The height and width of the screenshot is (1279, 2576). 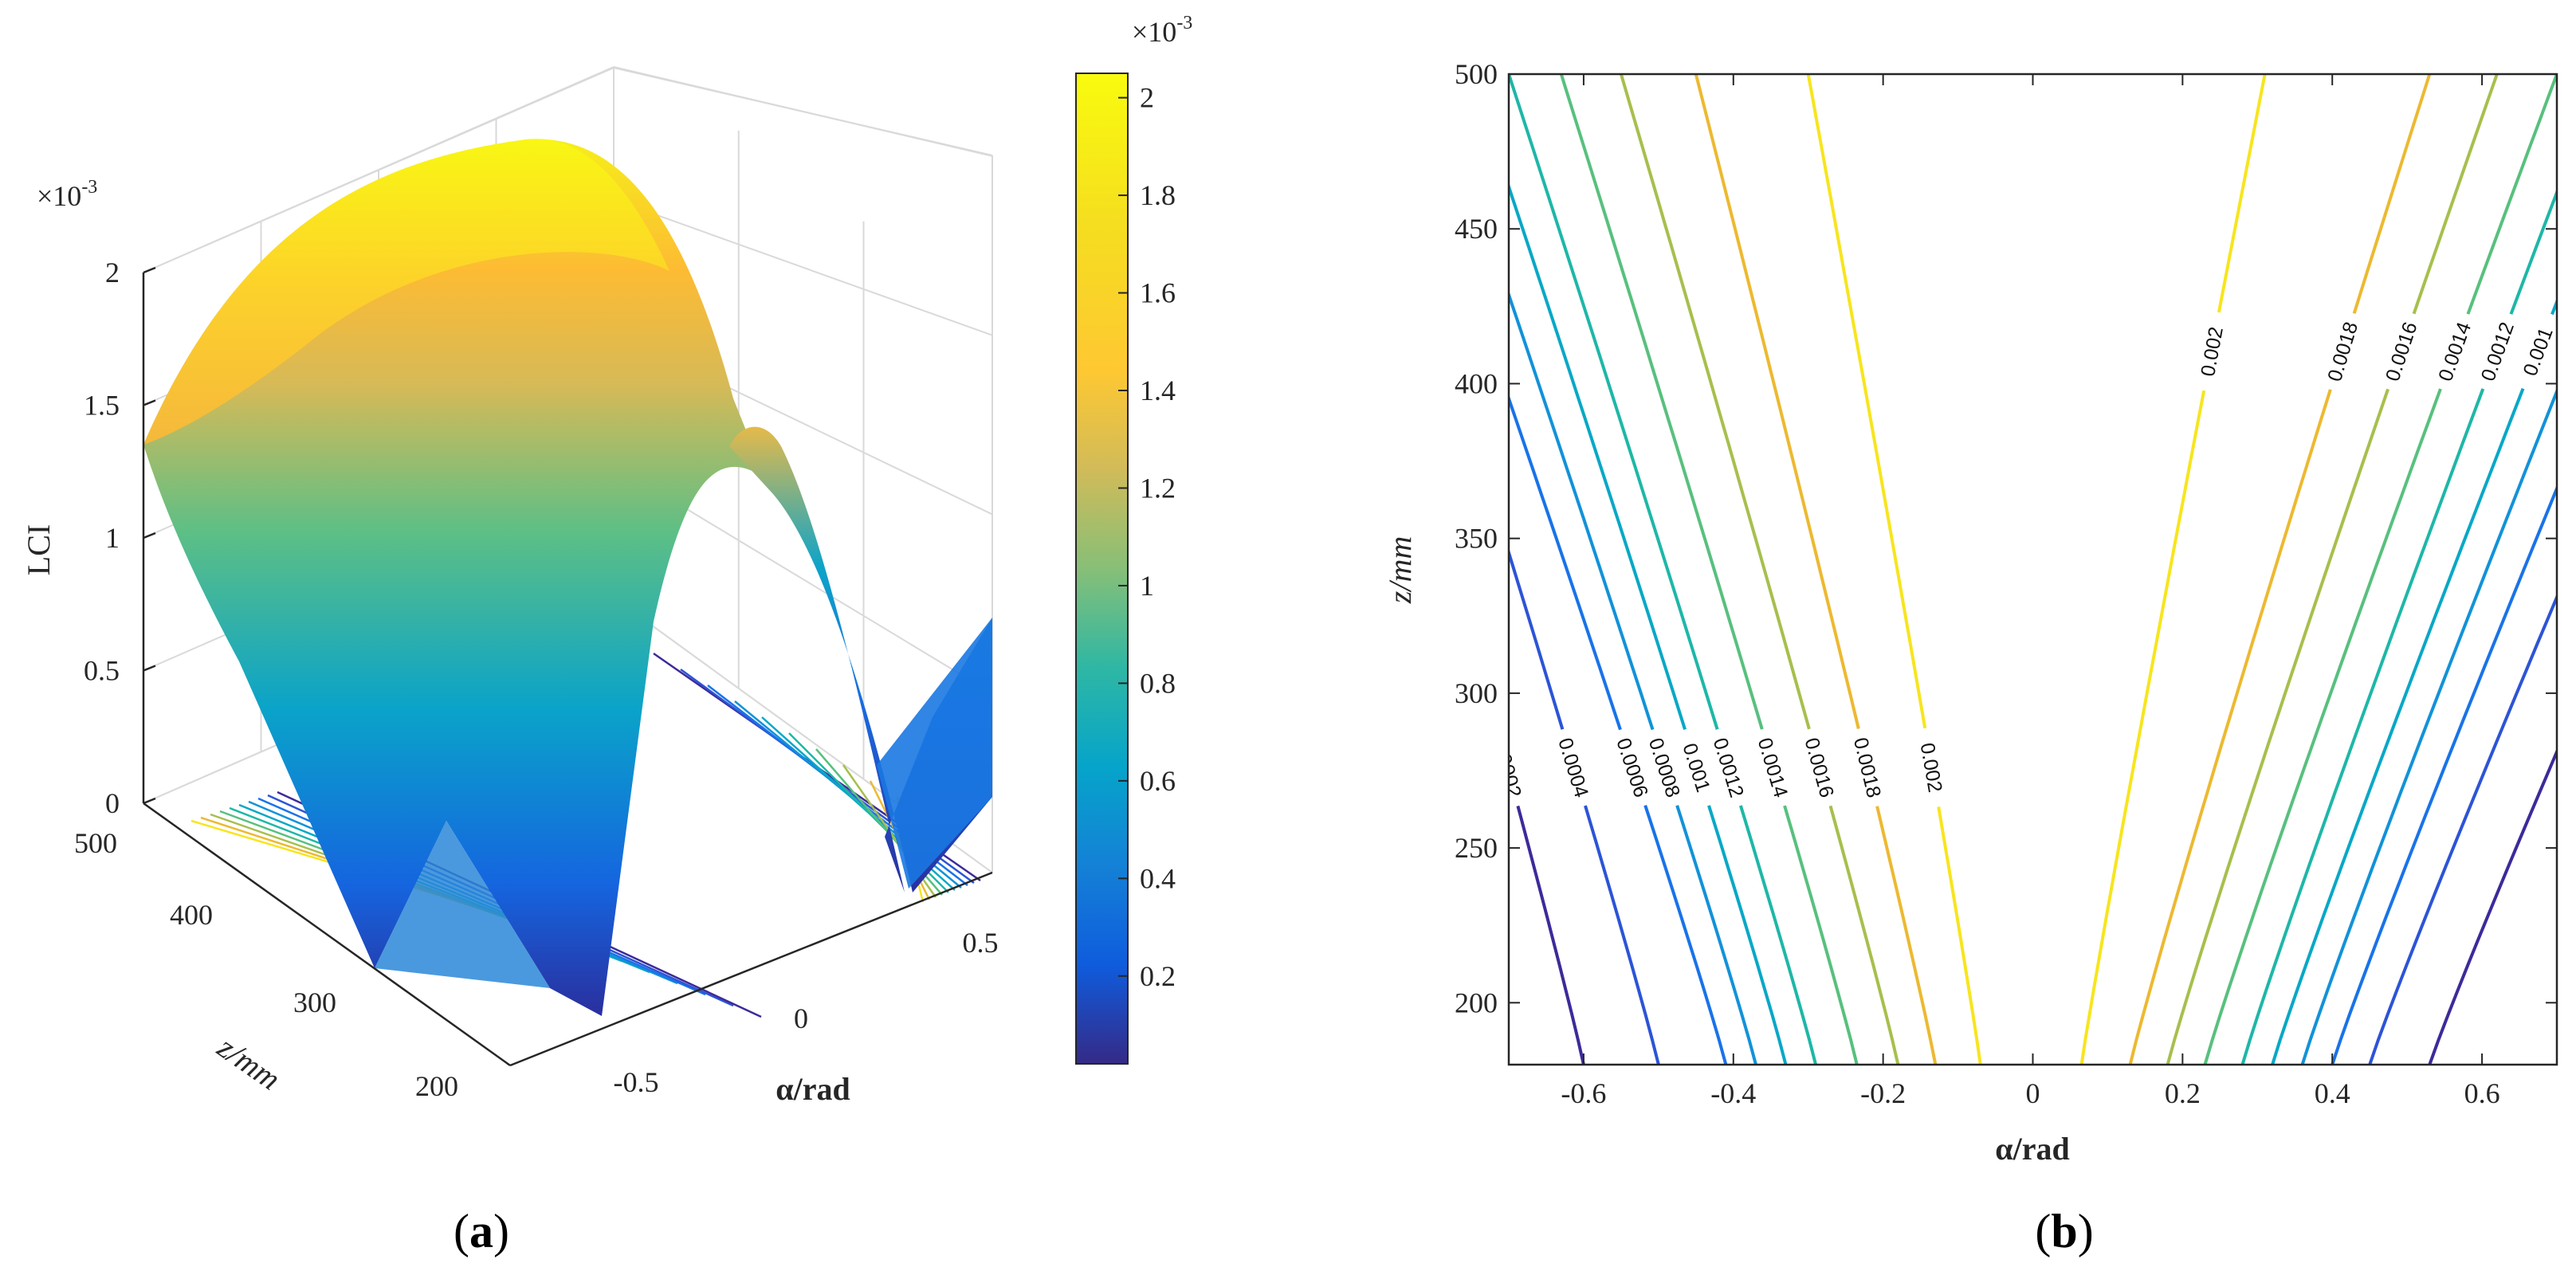 What do you see at coordinates (1733, 1093) in the screenshot?
I see `b-x-tick-label: -0.4` at bounding box center [1733, 1093].